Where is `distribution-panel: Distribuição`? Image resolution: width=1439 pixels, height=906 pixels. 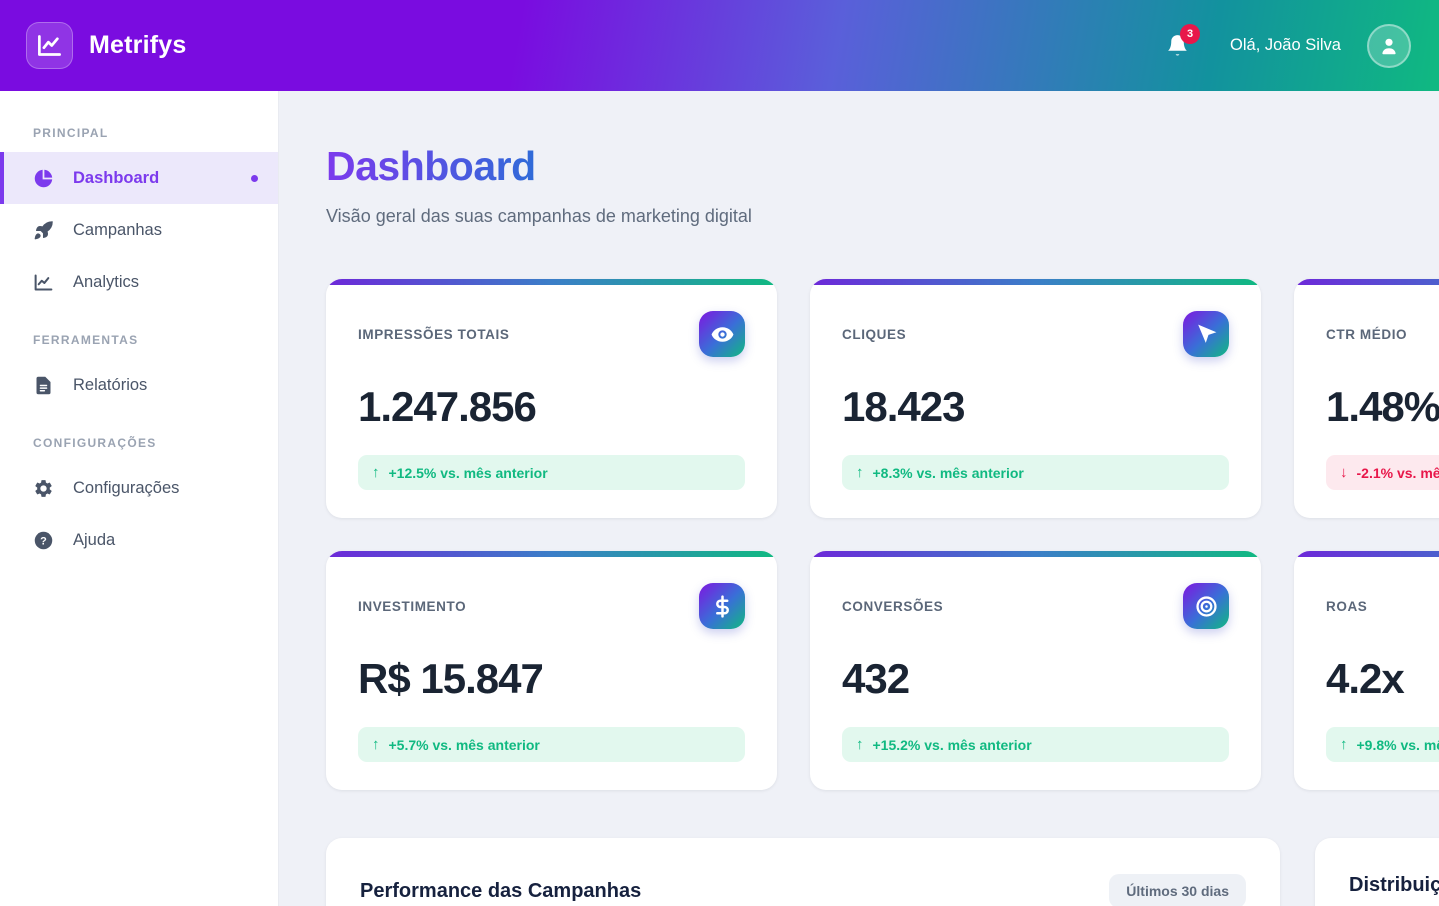 distribution-panel: Distribuição is located at coordinates (1377, 872).